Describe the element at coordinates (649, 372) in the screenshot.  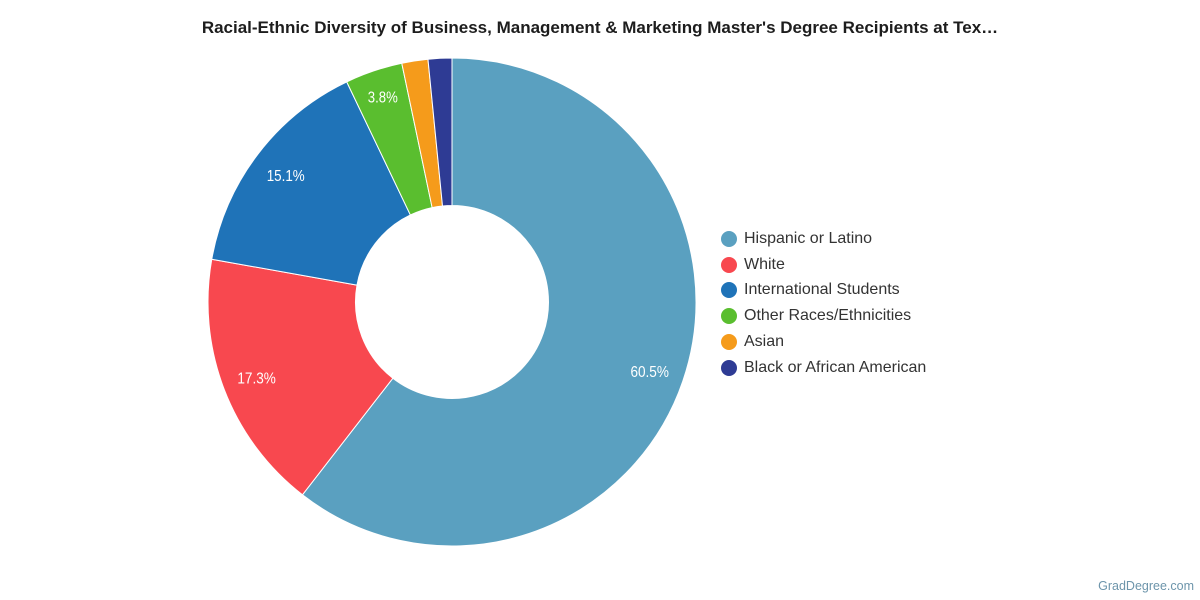
I see `svg-text: 60.5%` at that location.